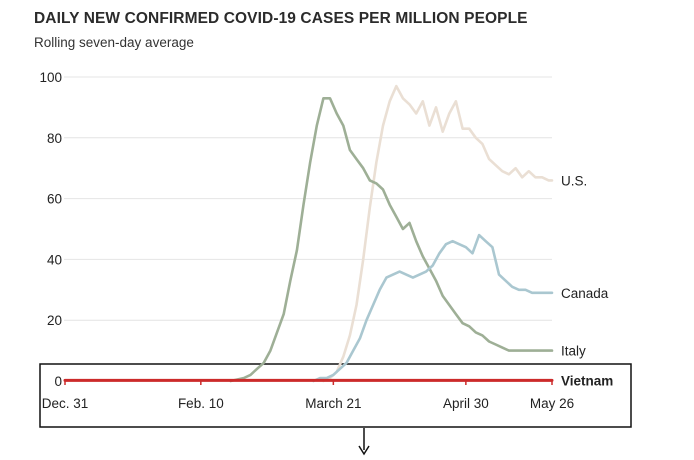 The height and width of the screenshot is (460, 694). I want to click on series-label-canada: Canada, so click(585, 293).